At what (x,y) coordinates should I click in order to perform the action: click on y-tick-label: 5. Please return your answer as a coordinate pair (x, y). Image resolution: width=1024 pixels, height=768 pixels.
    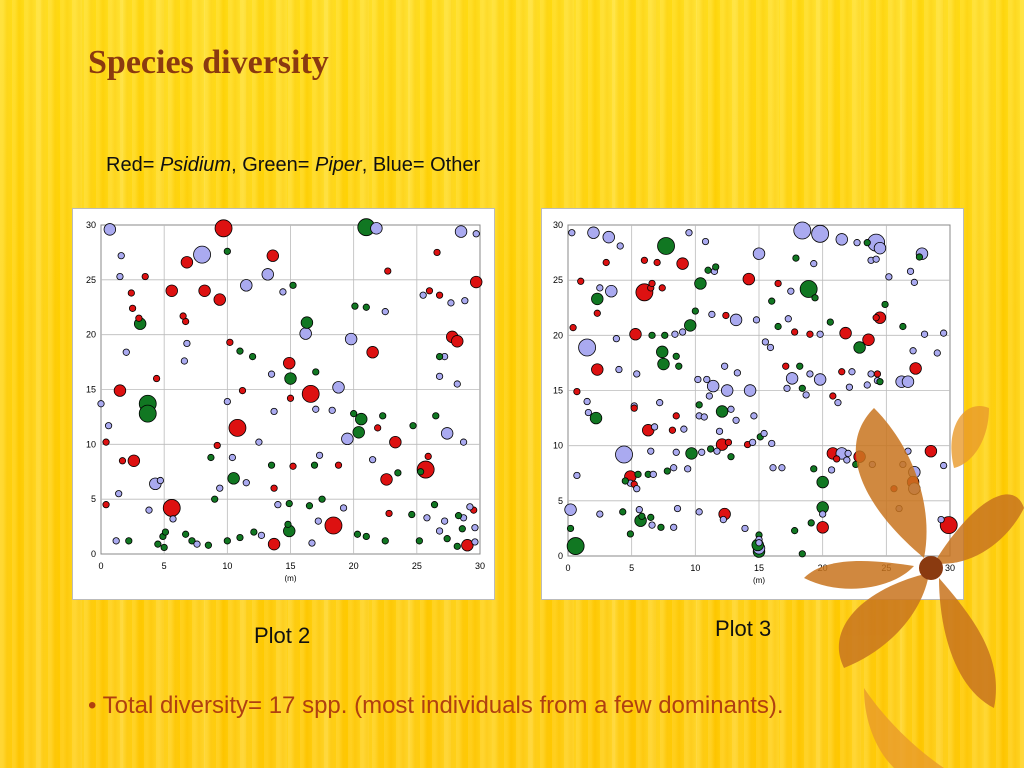
    Looking at the image, I should click on (93, 499).